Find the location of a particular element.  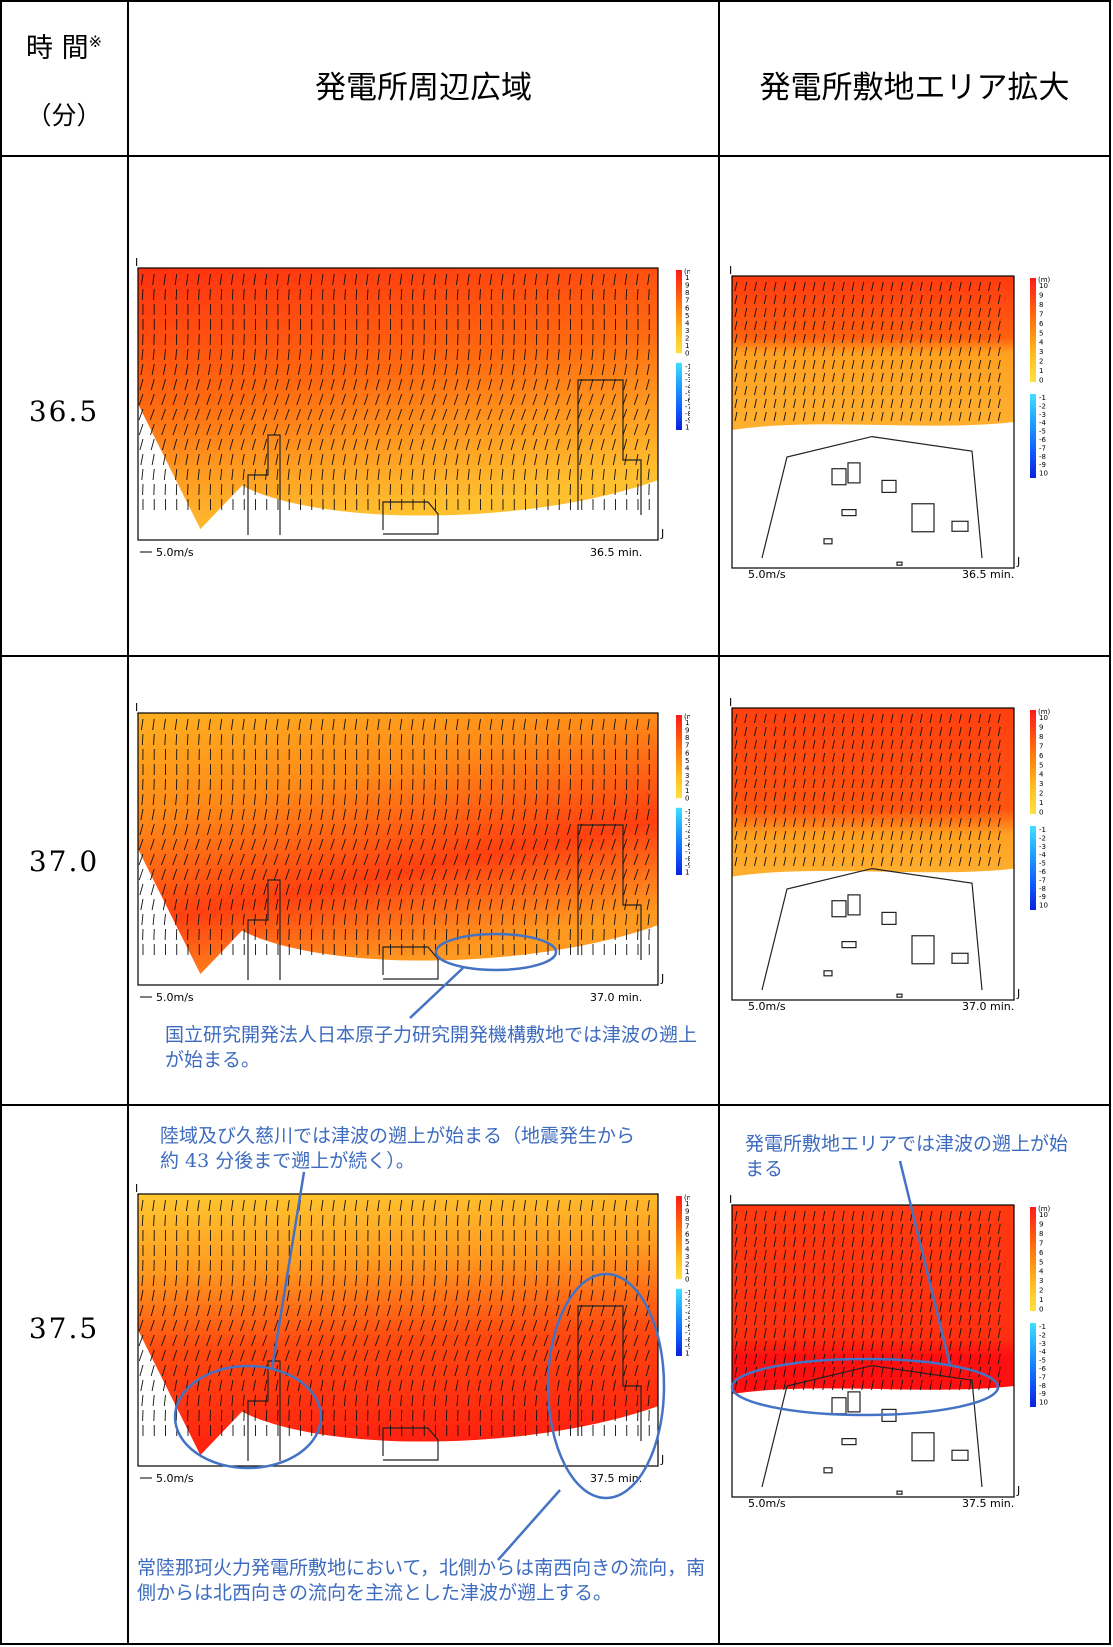

header-col-zoom: 発電所敷地エリア拡大 is located at coordinates (914, 88).